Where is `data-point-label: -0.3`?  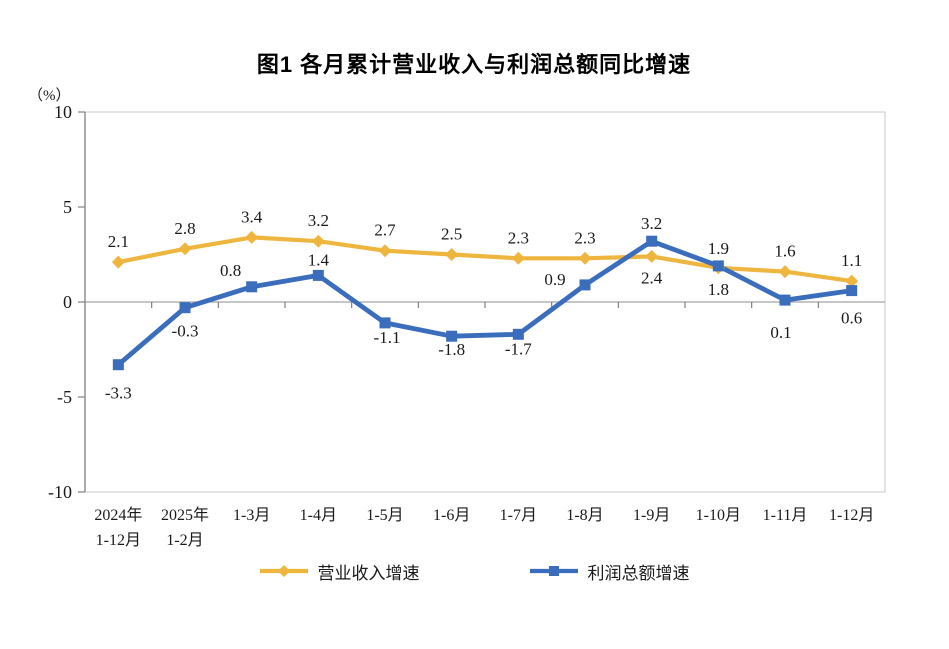
data-point-label: -0.3 is located at coordinates (185, 331).